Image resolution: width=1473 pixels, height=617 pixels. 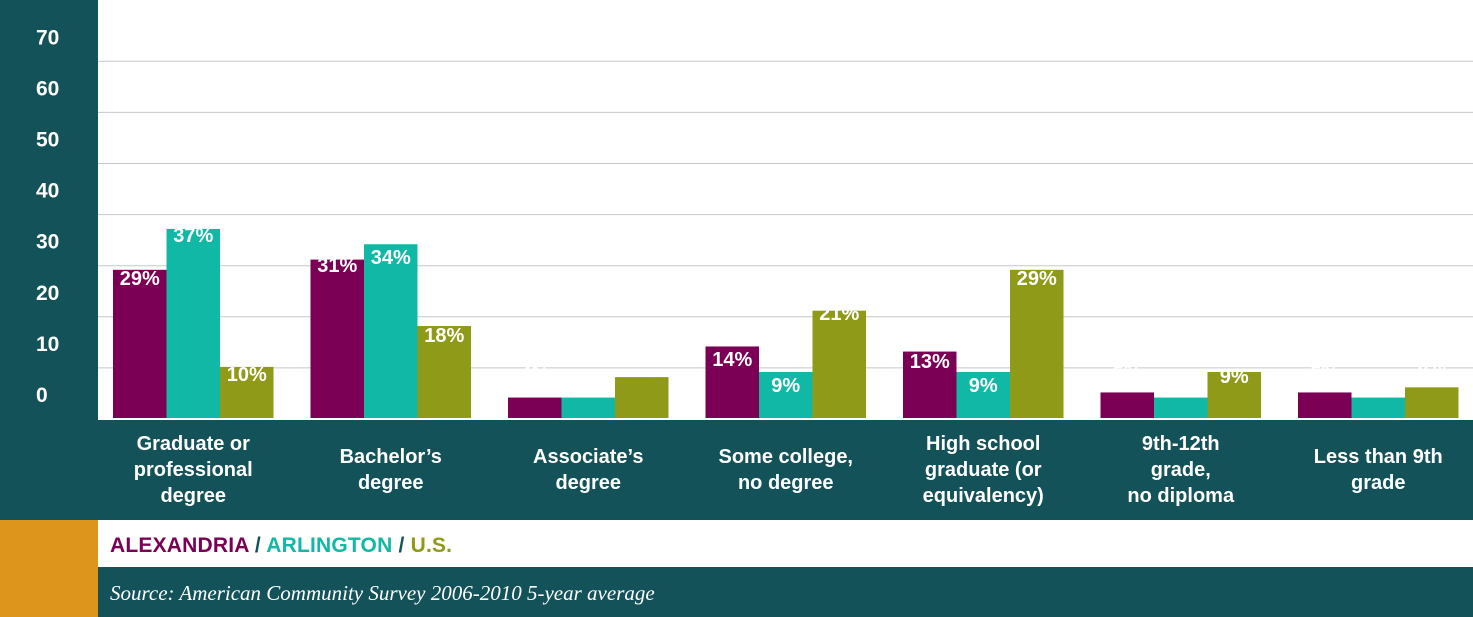 I want to click on y-axis-panel, so click(x=49, y=260).